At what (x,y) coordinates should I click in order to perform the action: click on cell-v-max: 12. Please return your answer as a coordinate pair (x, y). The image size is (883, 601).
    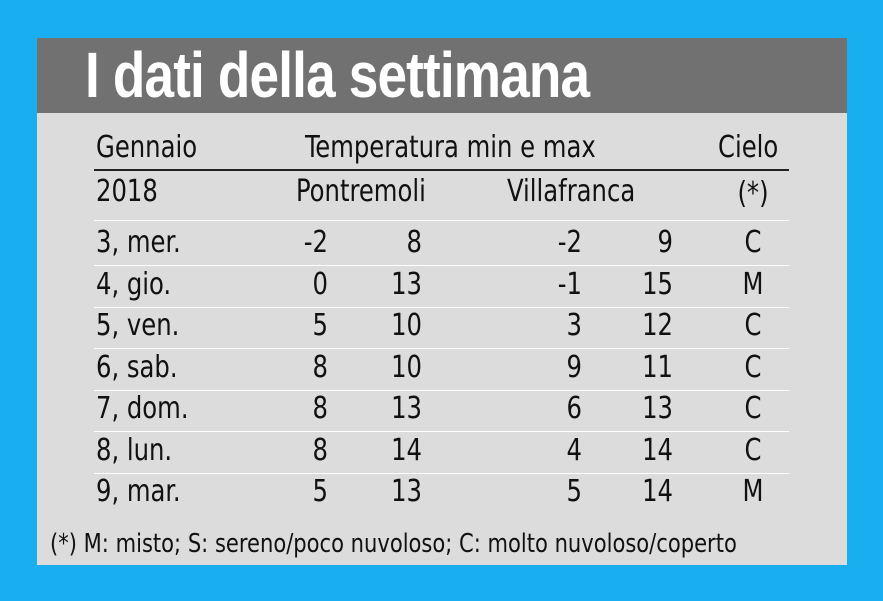
    Looking at the image, I should click on (657, 325).